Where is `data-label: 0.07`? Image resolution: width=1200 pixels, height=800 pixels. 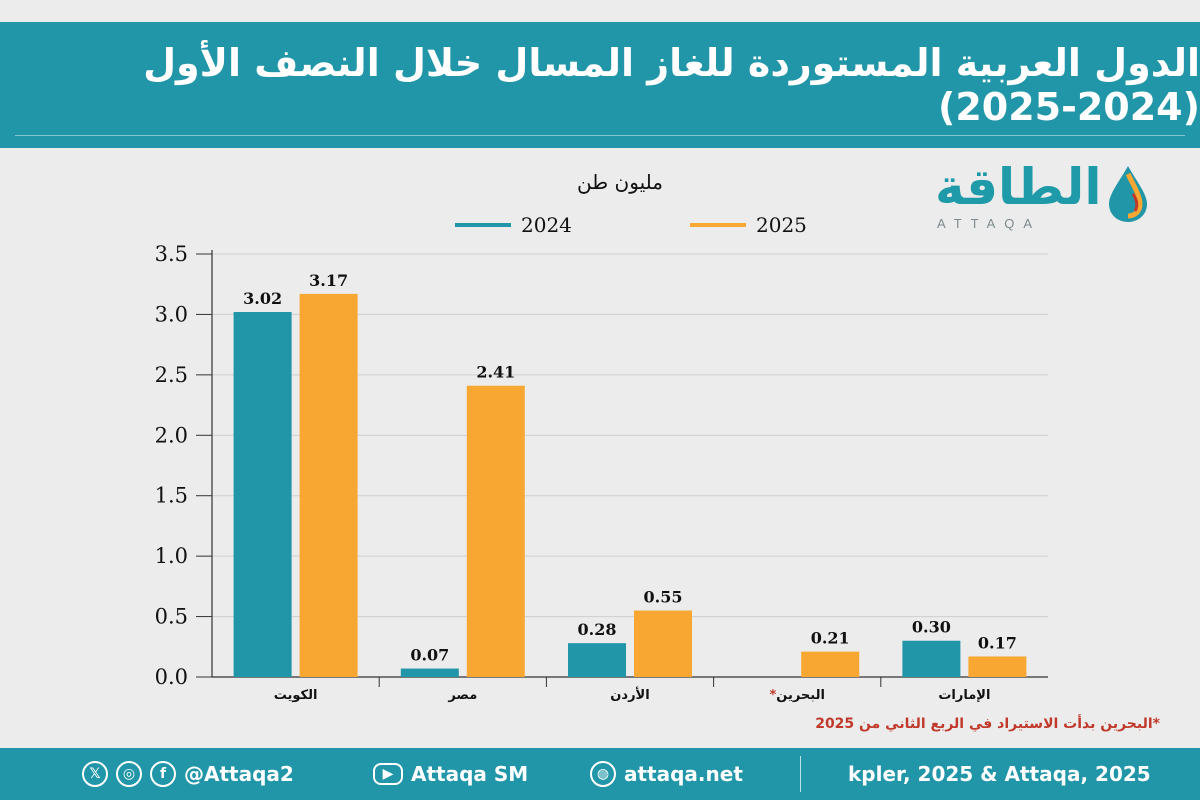 data-label: 0.07 is located at coordinates (429, 655).